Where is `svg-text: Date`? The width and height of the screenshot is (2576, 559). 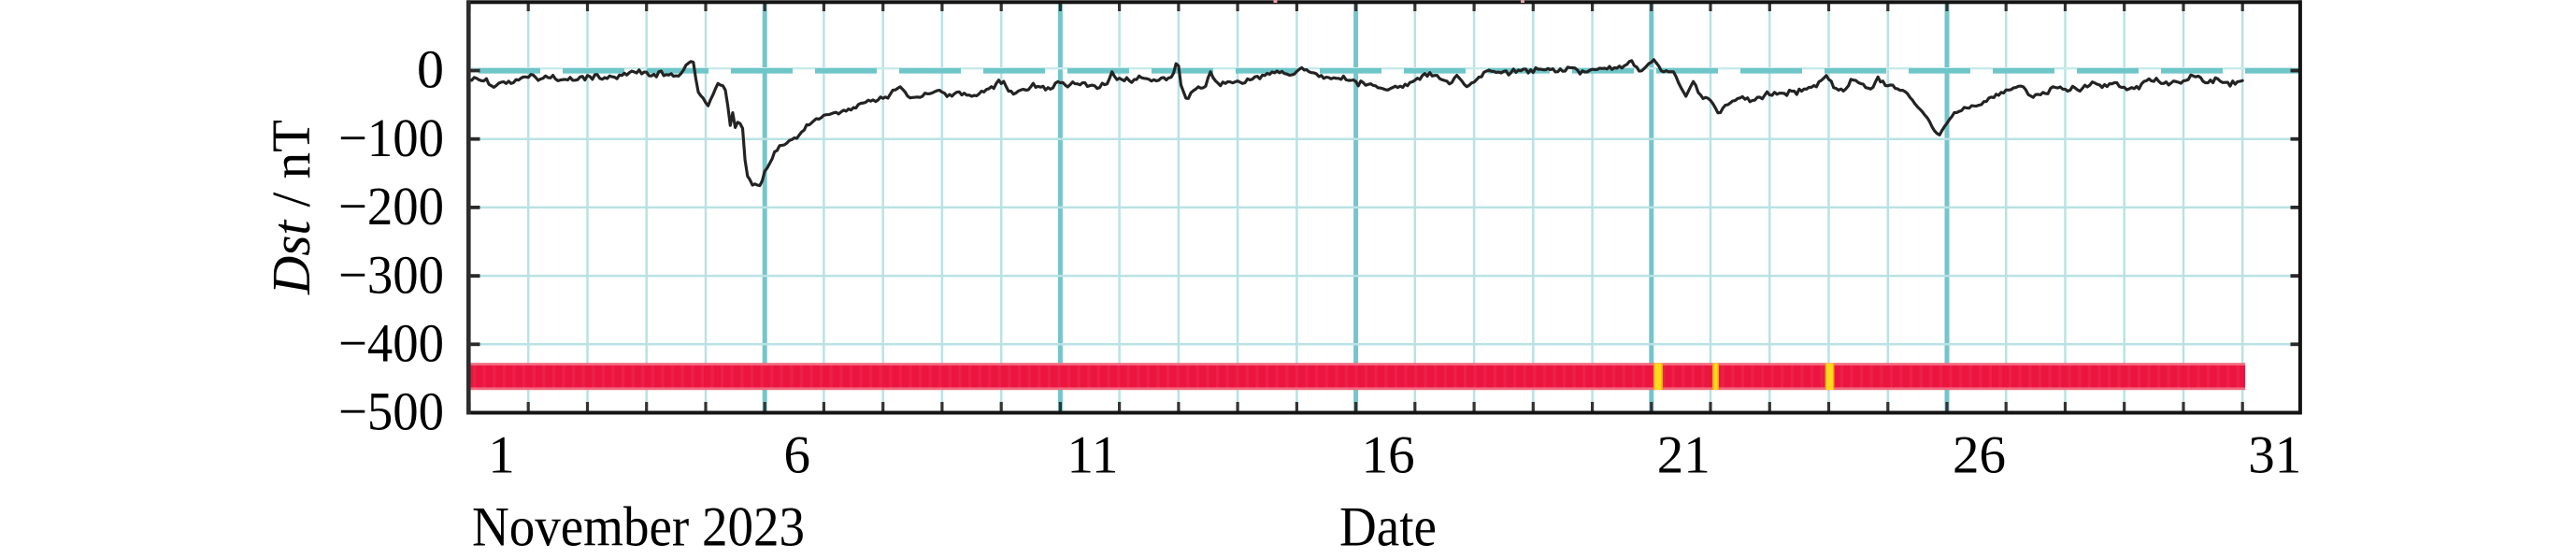 svg-text: Date is located at coordinates (1388, 527).